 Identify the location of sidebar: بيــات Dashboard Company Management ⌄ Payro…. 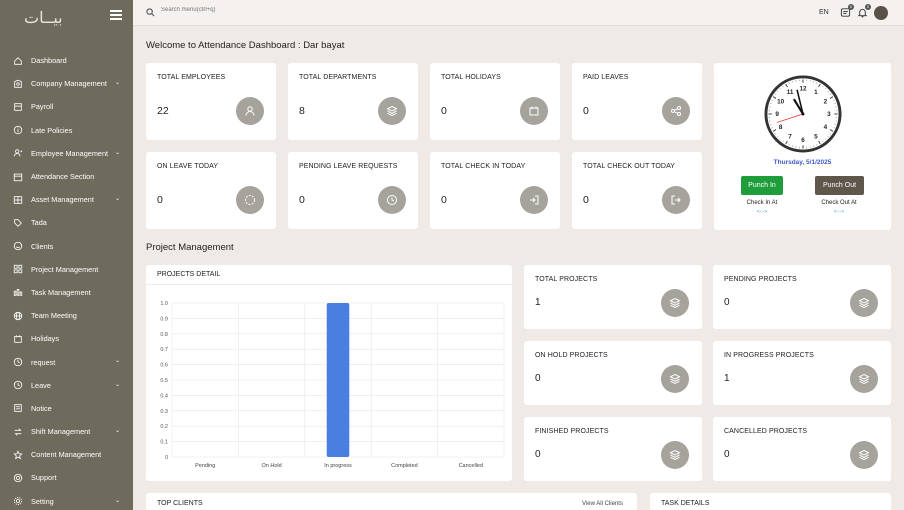
(66, 255).